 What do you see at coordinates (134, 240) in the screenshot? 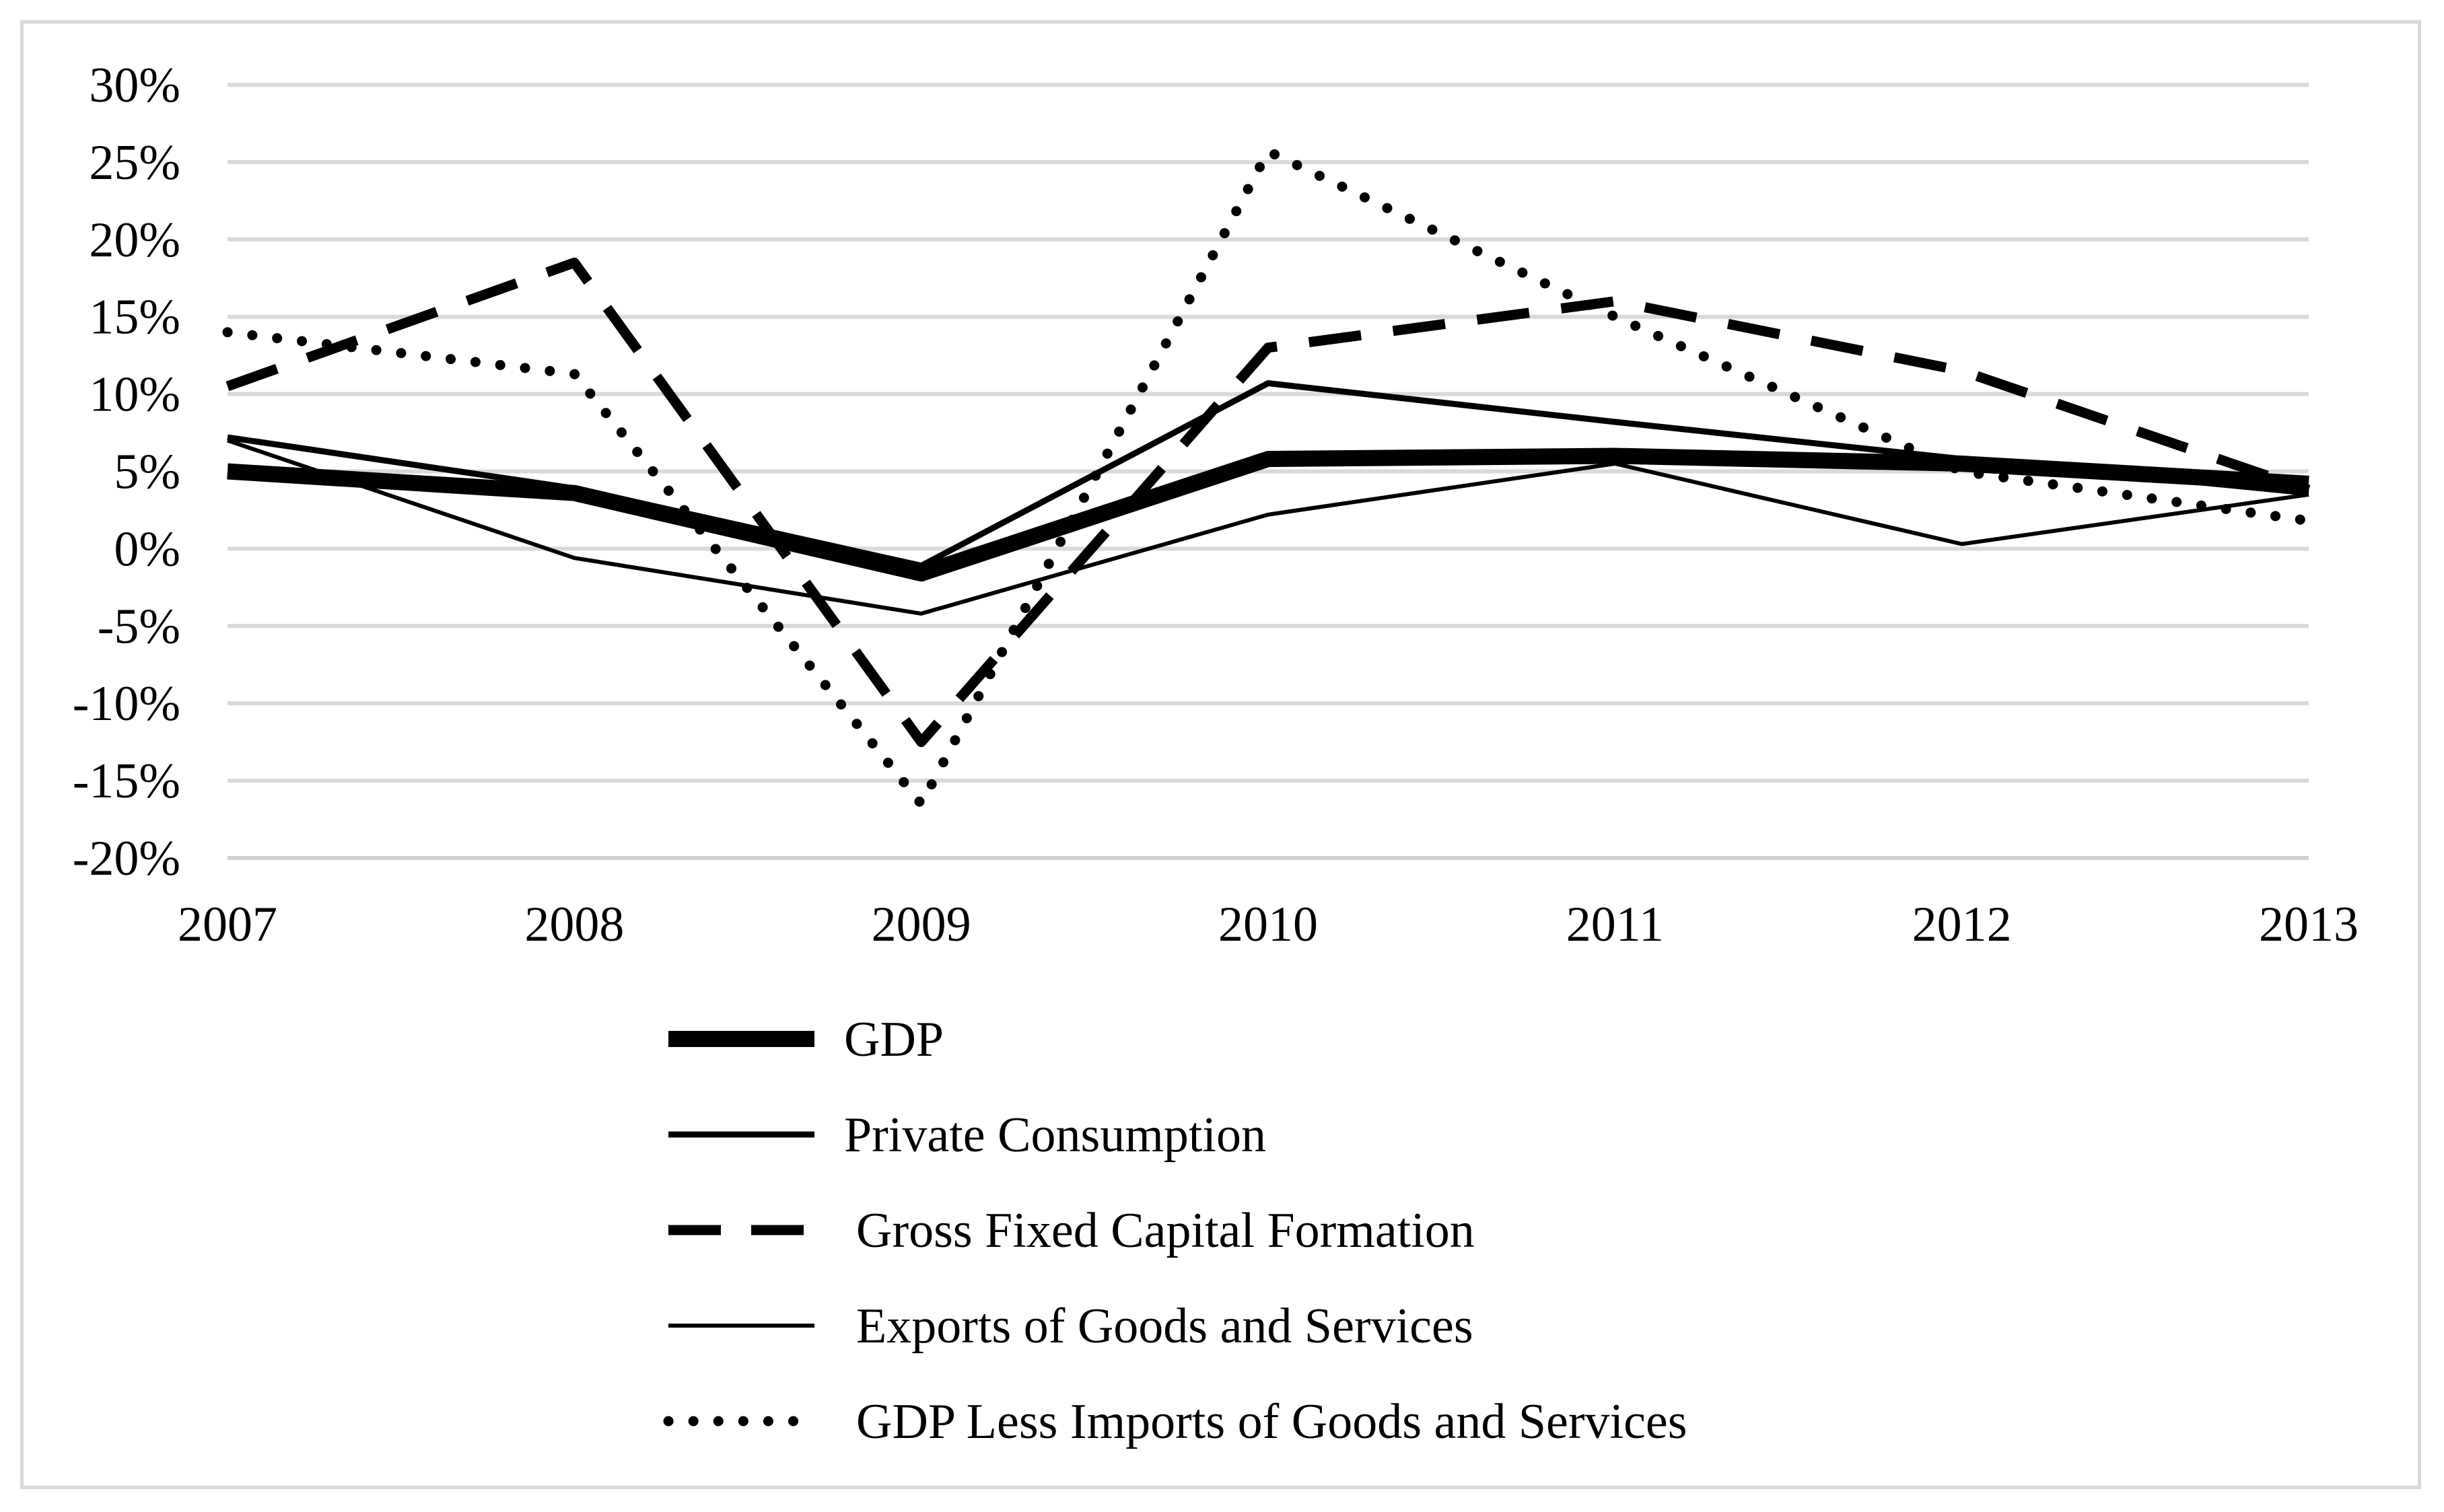
I see `y-tick-label: 20%` at bounding box center [134, 240].